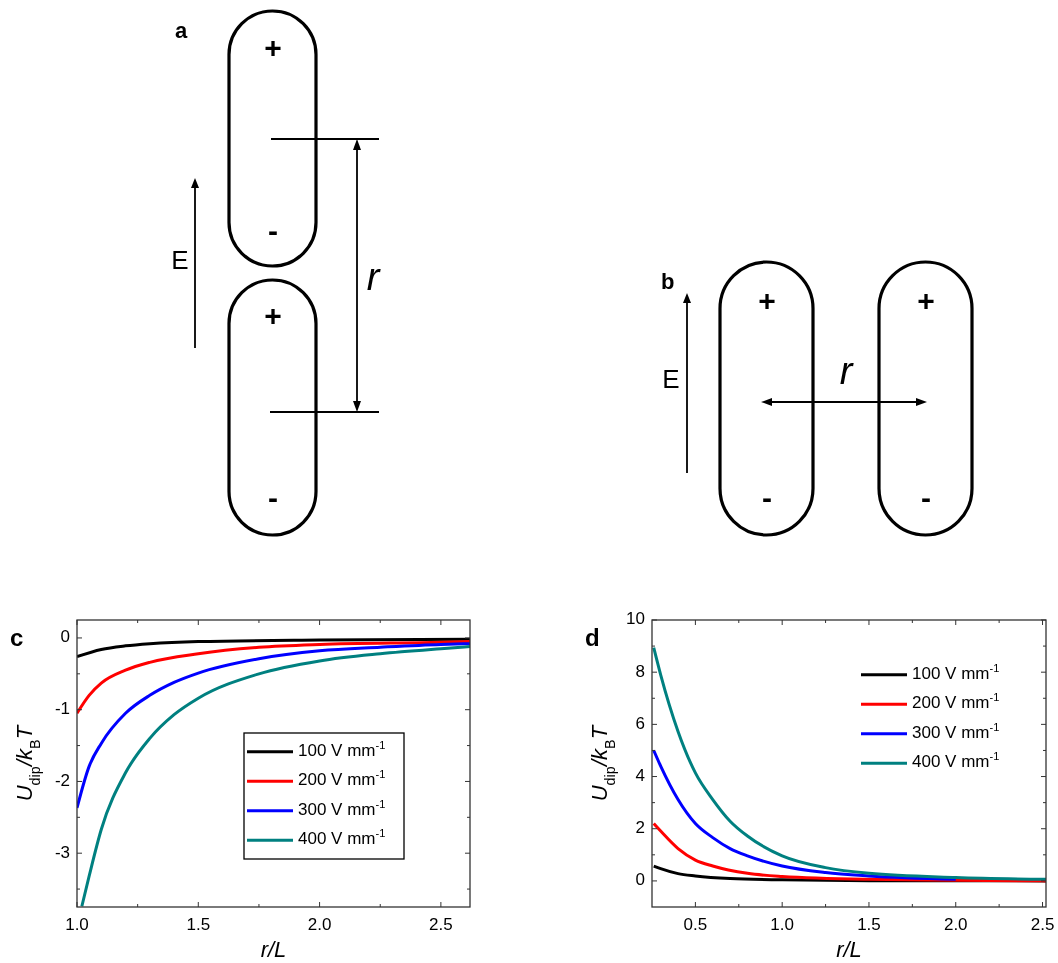 The image size is (1058, 963). I want to click on y-tick-label: -2, so click(62, 780).